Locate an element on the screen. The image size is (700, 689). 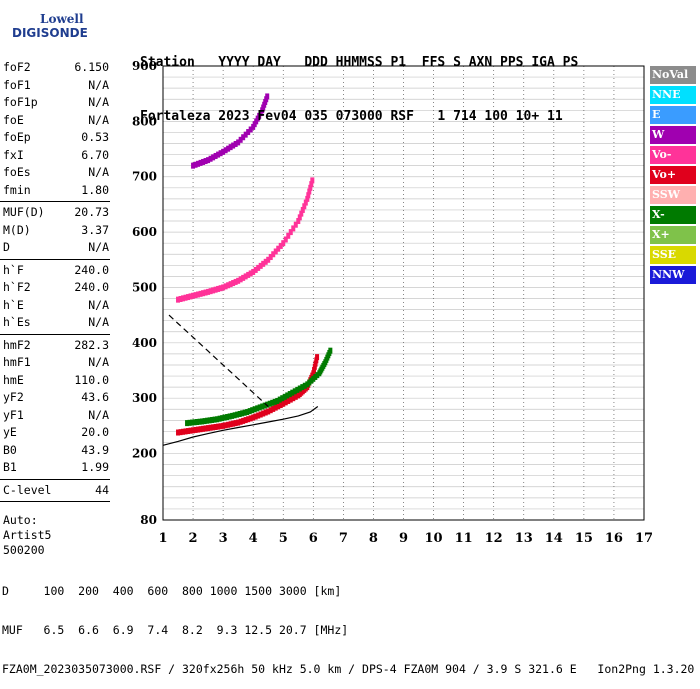
param-value: N/A is located at coordinates (98, 102).